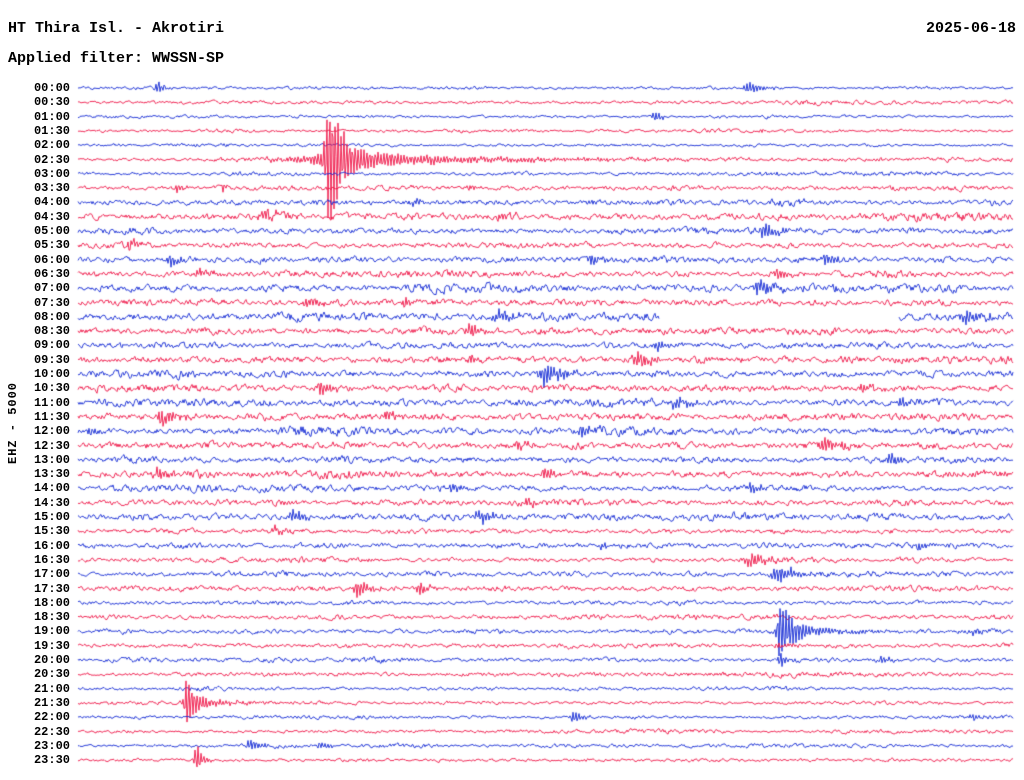  What do you see at coordinates (116, 28) in the screenshot?
I see `station-title: HT Thira Isl. - Akrotiri` at bounding box center [116, 28].